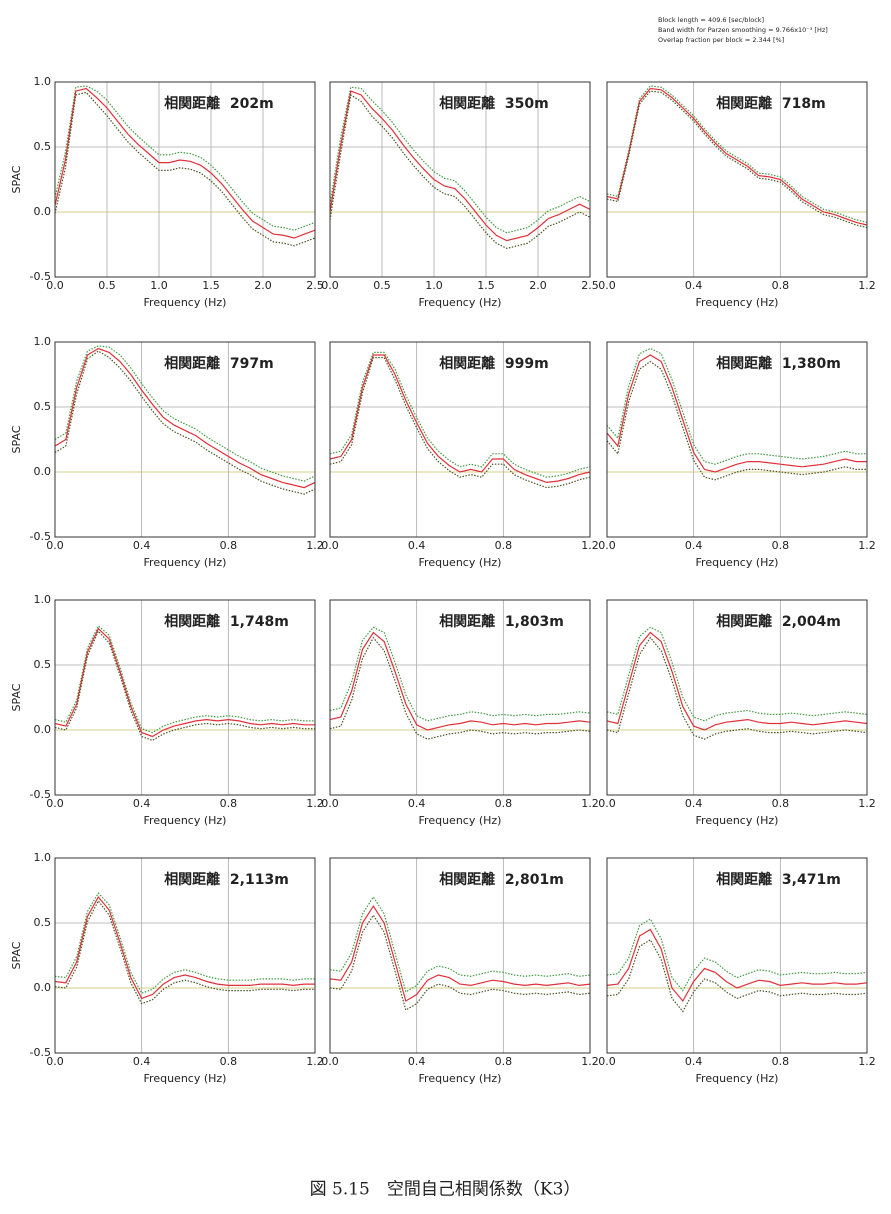 The width and height of the screenshot is (891, 1214). Describe the element at coordinates (494, 103) in the screenshot. I see `chart-title: 相関距離 350m` at that location.